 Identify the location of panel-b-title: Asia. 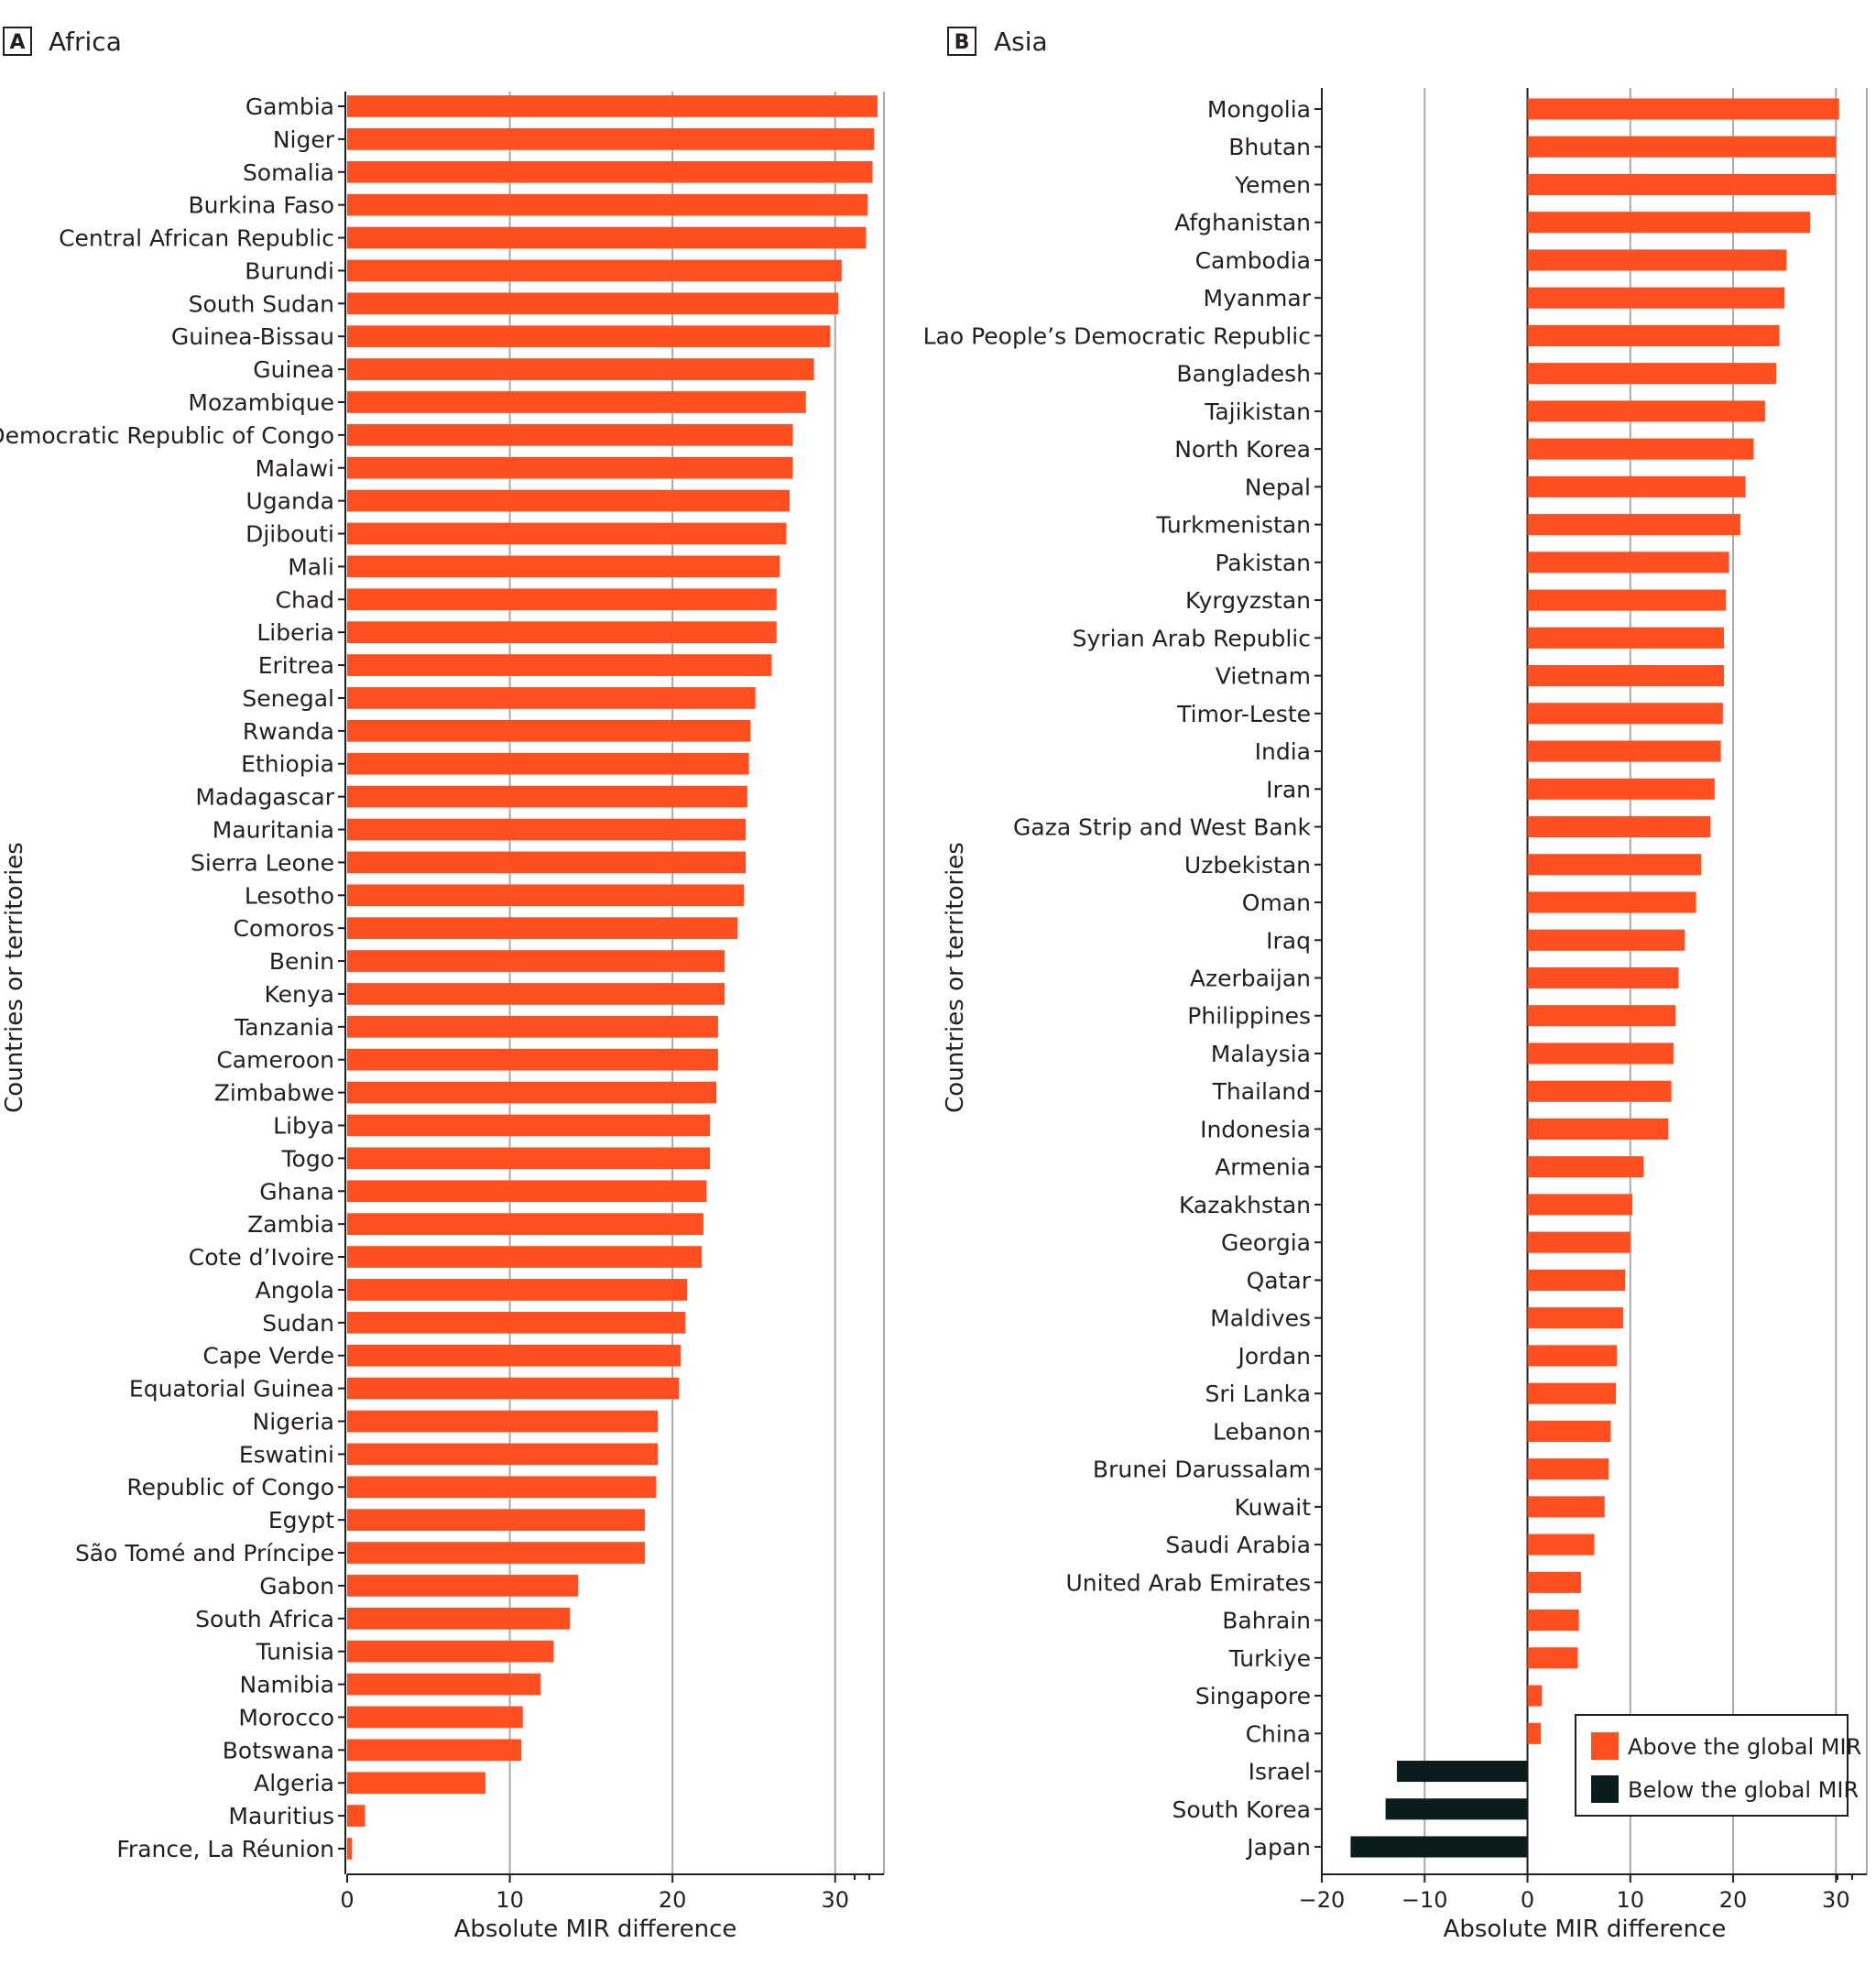
(1021, 42).